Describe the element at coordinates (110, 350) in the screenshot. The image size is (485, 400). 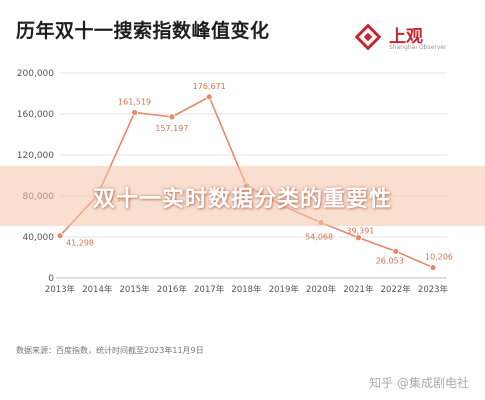
I see `data-source-note: 数据来源：百度指数，统计时间截至2023年11月9日` at that location.